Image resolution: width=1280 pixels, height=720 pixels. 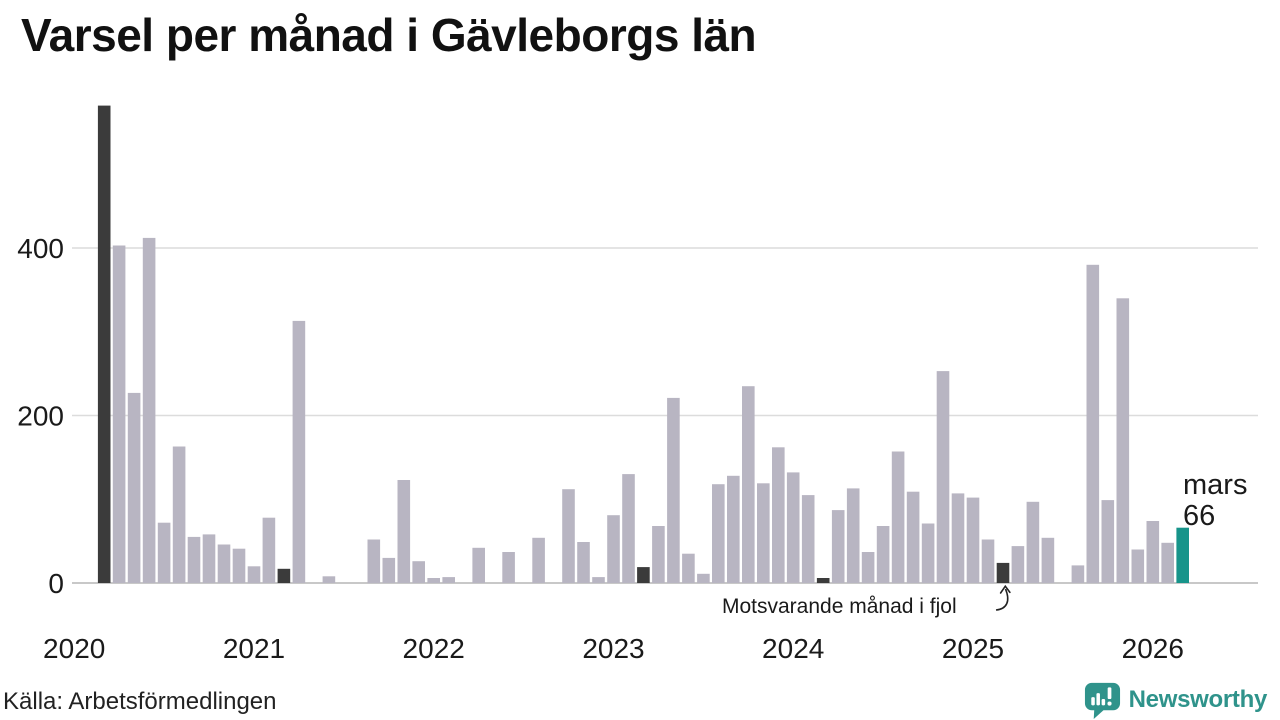 What do you see at coordinates (1153, 648) in the screenshot?
I see `x-tick-label-2026: 2026` at bounding box center [1153, 648].